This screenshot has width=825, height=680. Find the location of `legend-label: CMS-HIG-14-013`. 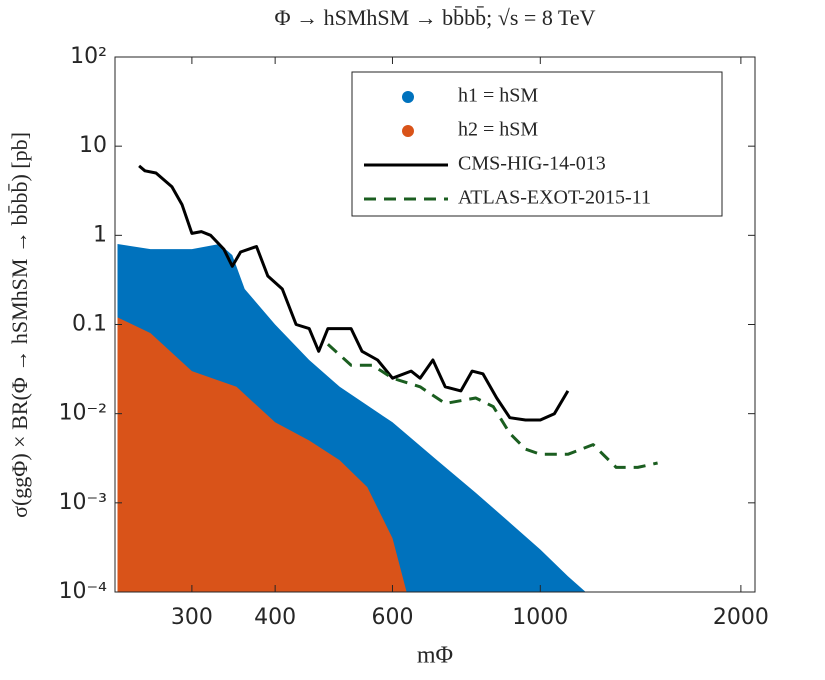

legend-label: CMS-HIG-14-013 is located at coordinates (532, 164).